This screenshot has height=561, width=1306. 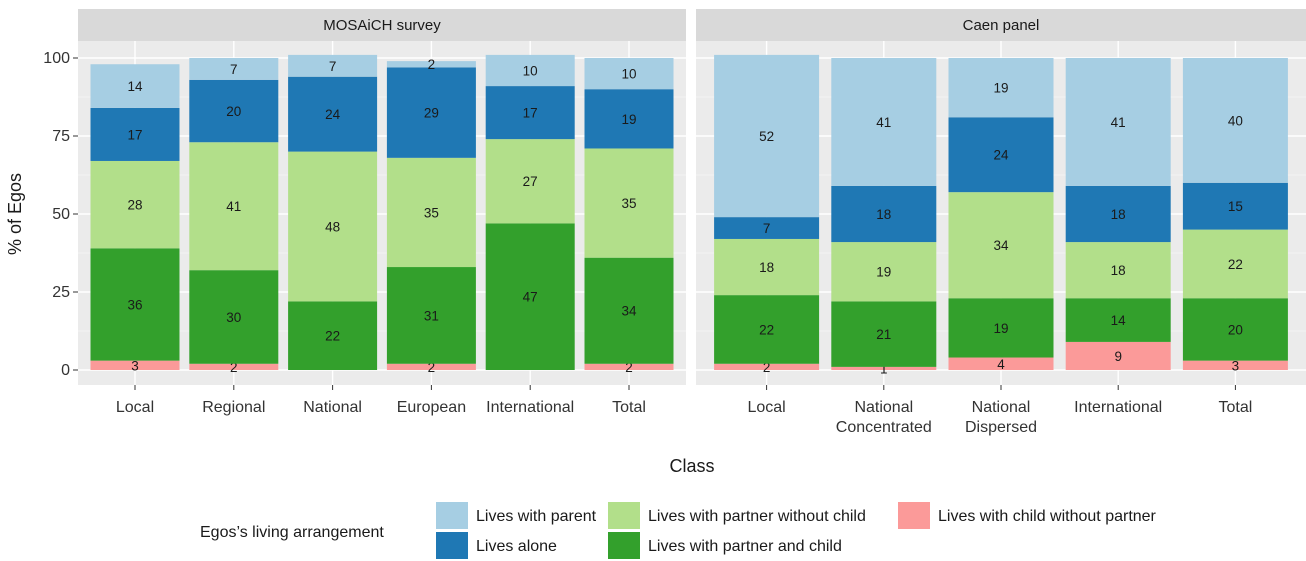 I want to click on data-label: 27, so click(x=530, y=181).